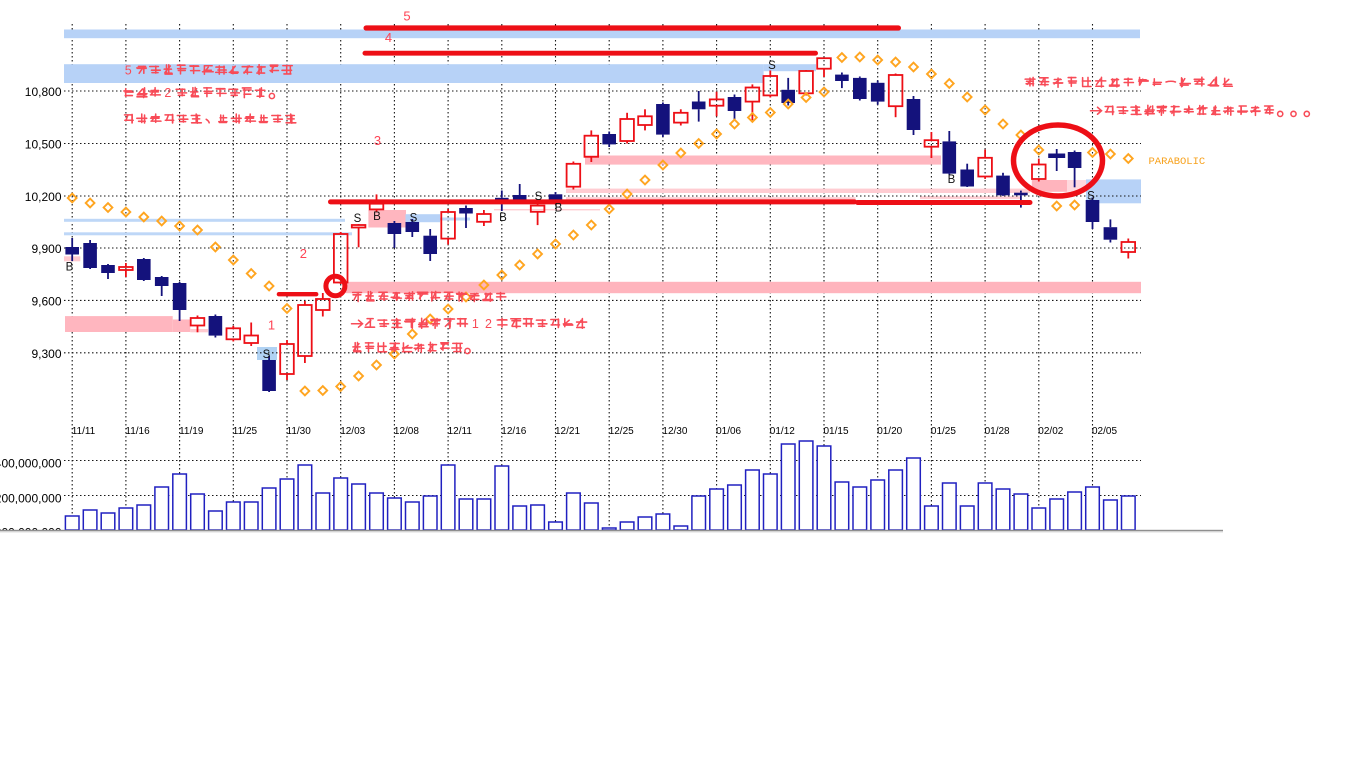 This screenshot has height=768, width=1366. Describe the element at coordinates (513, 431) in the screenshot. I see `svg-text: 12/16` at that location.